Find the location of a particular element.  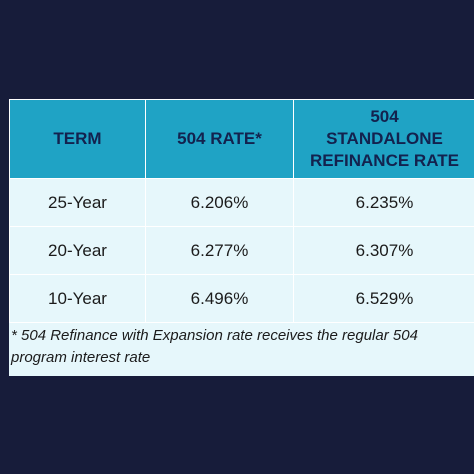

table-row: 20-Year 6.277% 6.307% is located at coordinates (241, 250).